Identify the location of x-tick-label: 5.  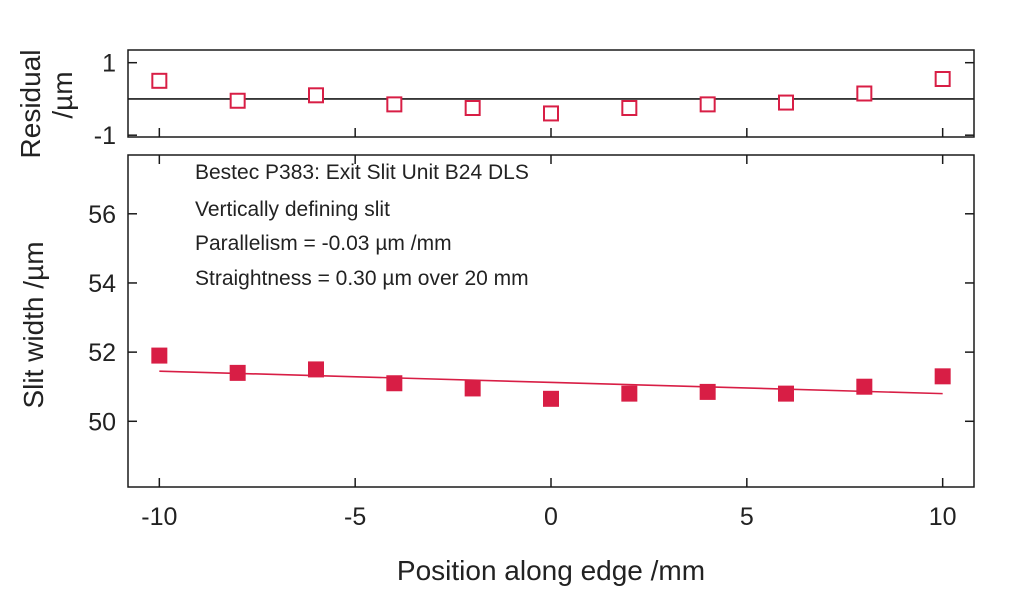
(747, 517).